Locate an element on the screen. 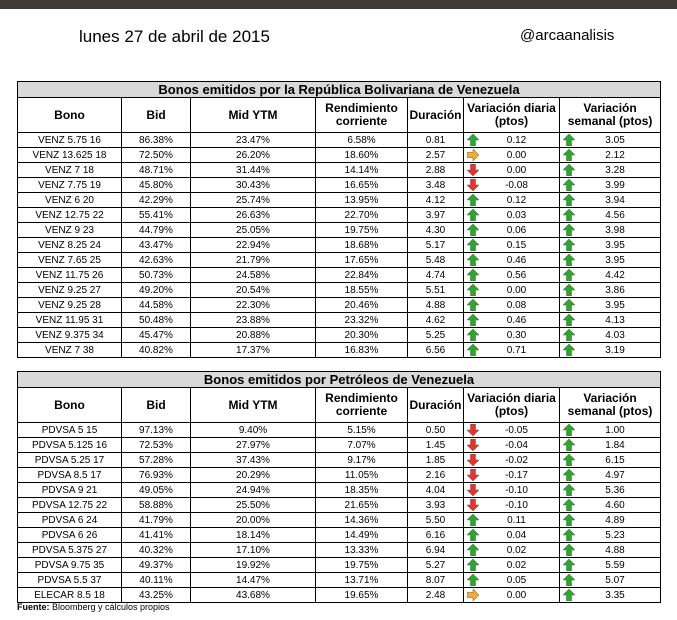  duration-value: 4.74 is located at coordinates (435, 275).